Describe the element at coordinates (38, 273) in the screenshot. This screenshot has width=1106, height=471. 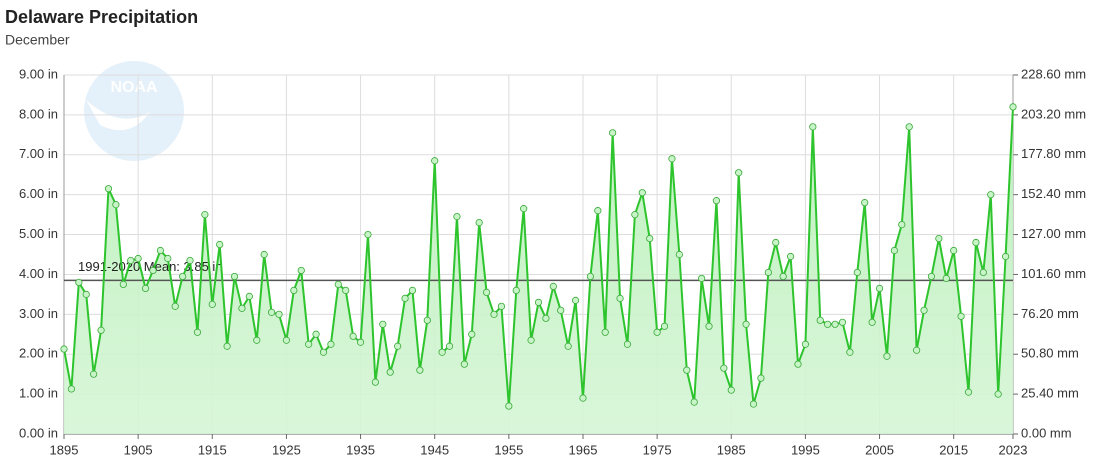
I see `y-tick-label: 4.00 in` at that location.